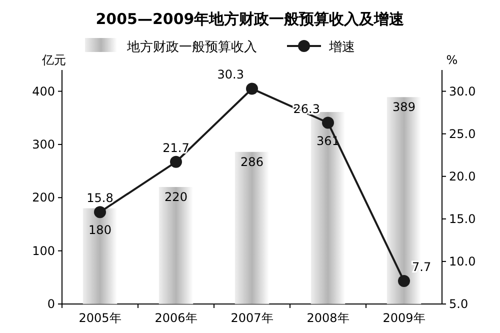  I want to click on x-tick-label: 2005年, so click(100, 318).